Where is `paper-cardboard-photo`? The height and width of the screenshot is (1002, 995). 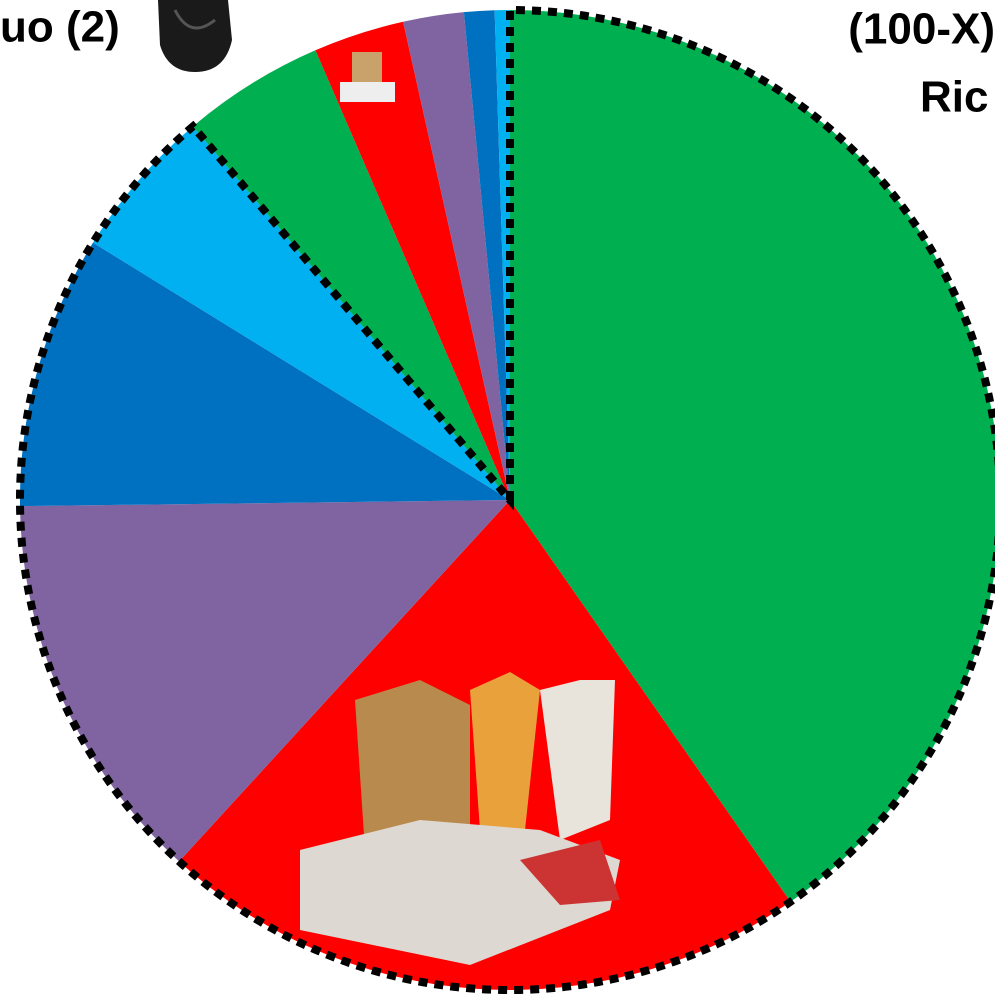 paper-cardboard-photo is located at coordinates (460, 818).